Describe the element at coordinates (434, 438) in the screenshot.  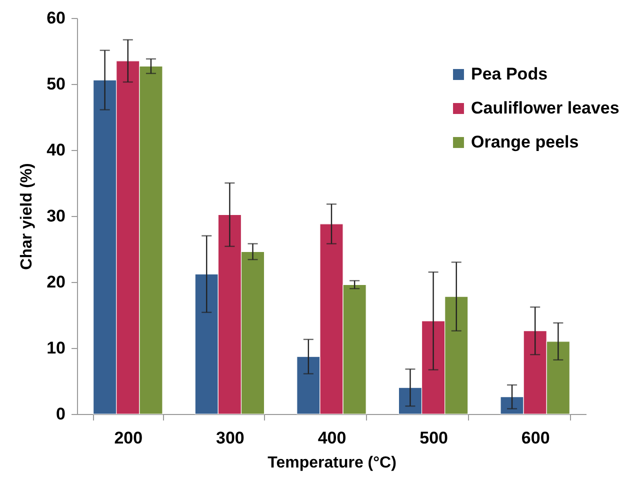
I see `x-tick-label: 500` at that location.